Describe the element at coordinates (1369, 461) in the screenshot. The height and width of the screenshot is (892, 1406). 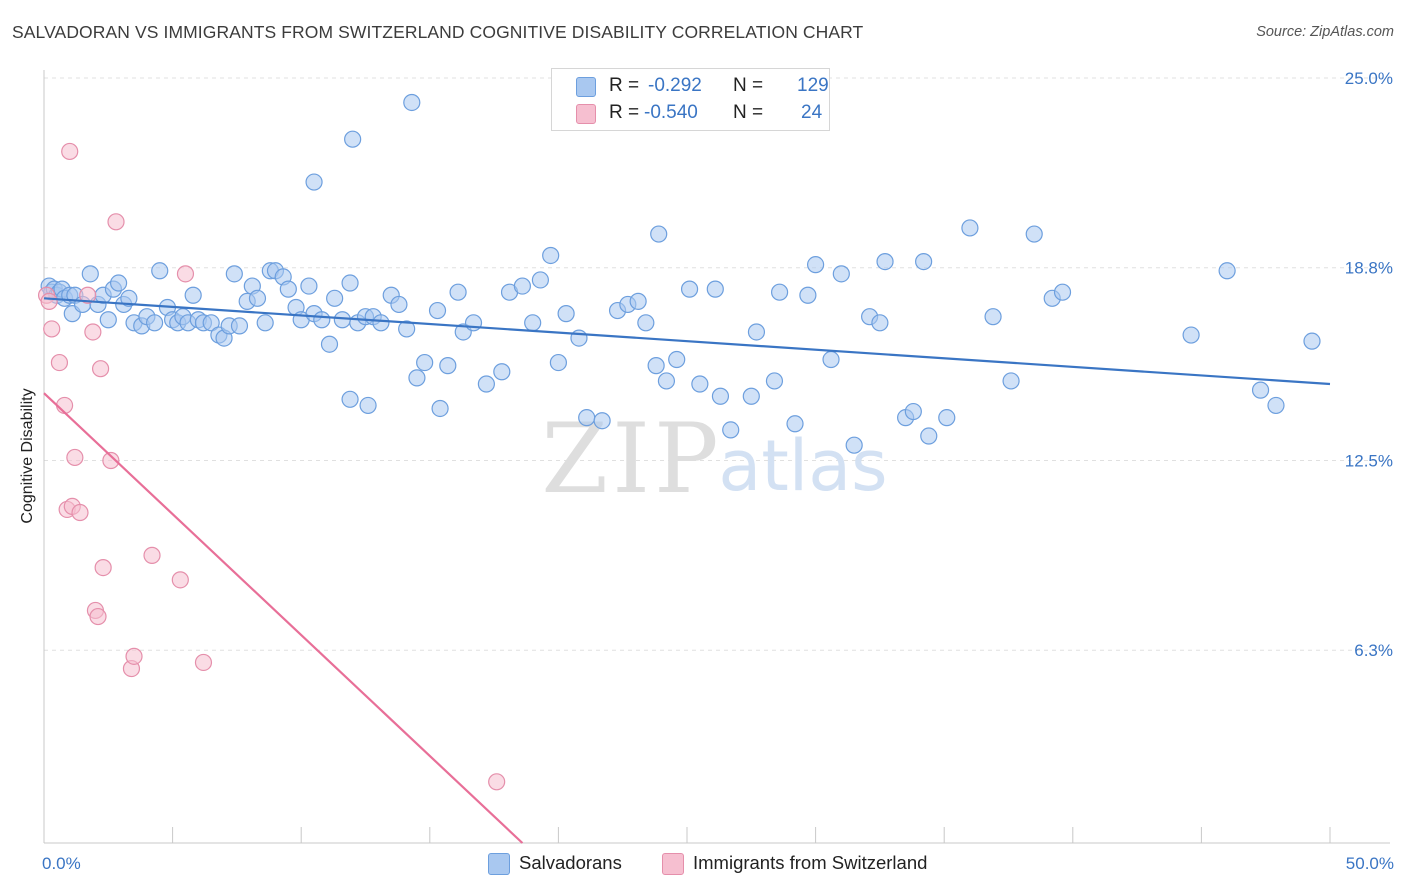
I see `y-tick-label: 12.5%` at that location.